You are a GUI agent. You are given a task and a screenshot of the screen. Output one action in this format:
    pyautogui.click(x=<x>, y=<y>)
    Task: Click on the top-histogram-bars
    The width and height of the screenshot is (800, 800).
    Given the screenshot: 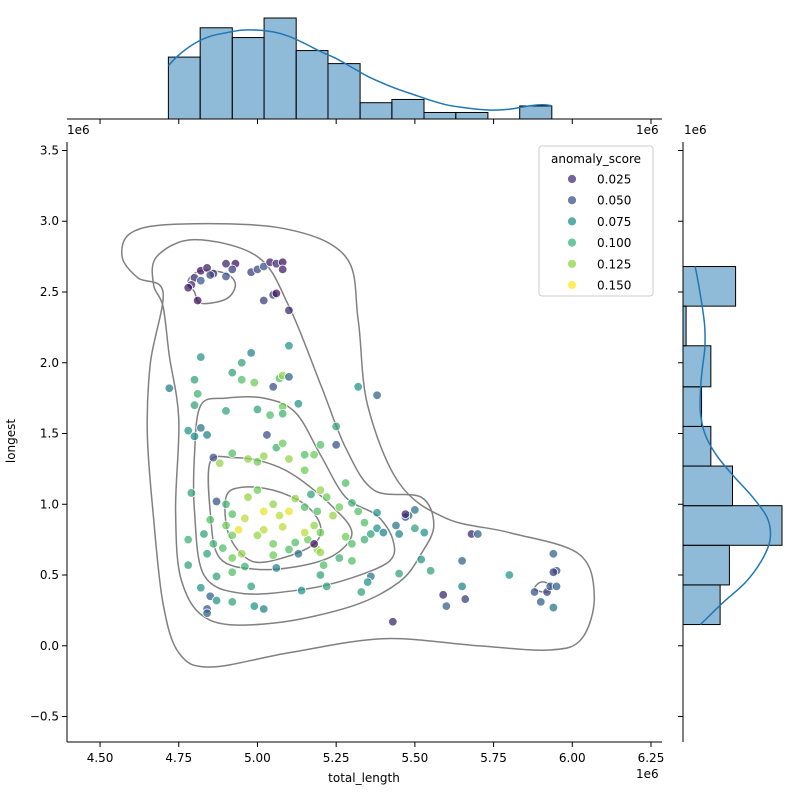 What is the action you would take?
    pyautogui.click(x=360, y=68)
    